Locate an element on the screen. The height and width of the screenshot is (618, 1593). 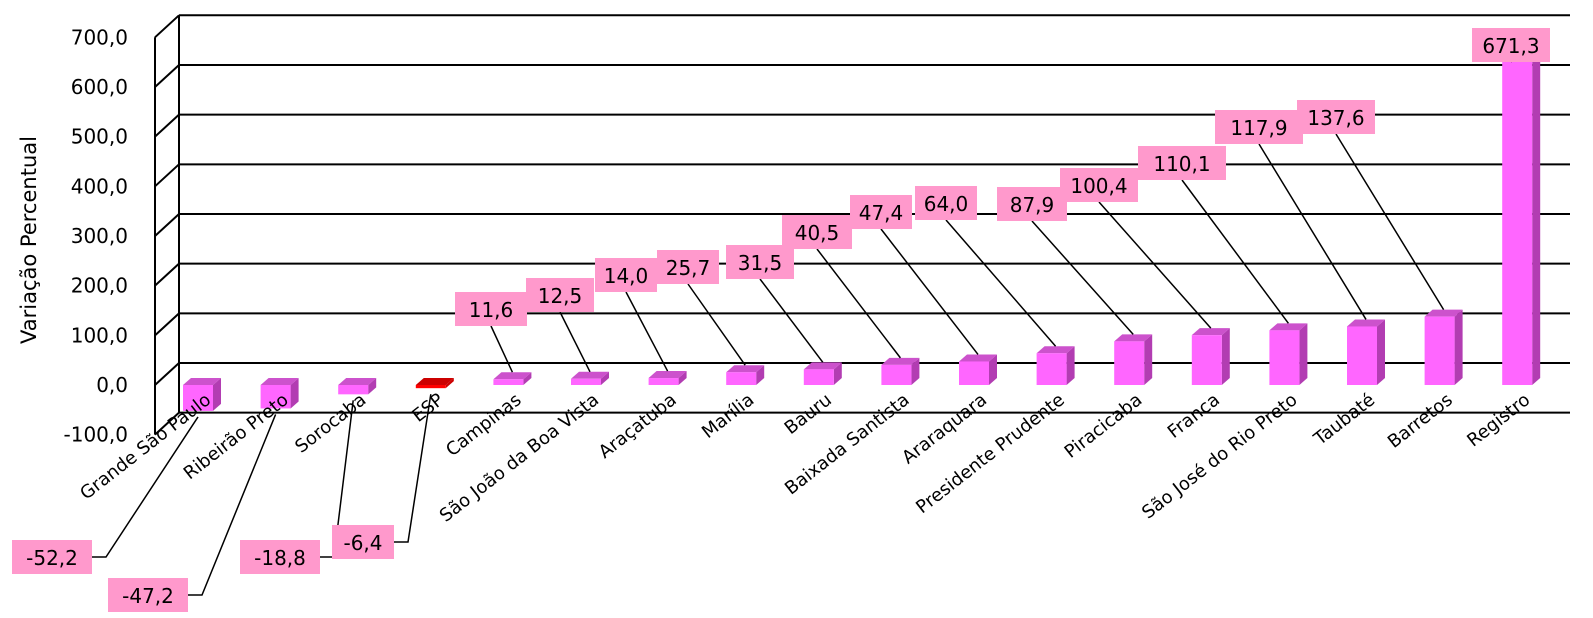
data-label-text: 87,9 is located at coordinates (1032, 205).